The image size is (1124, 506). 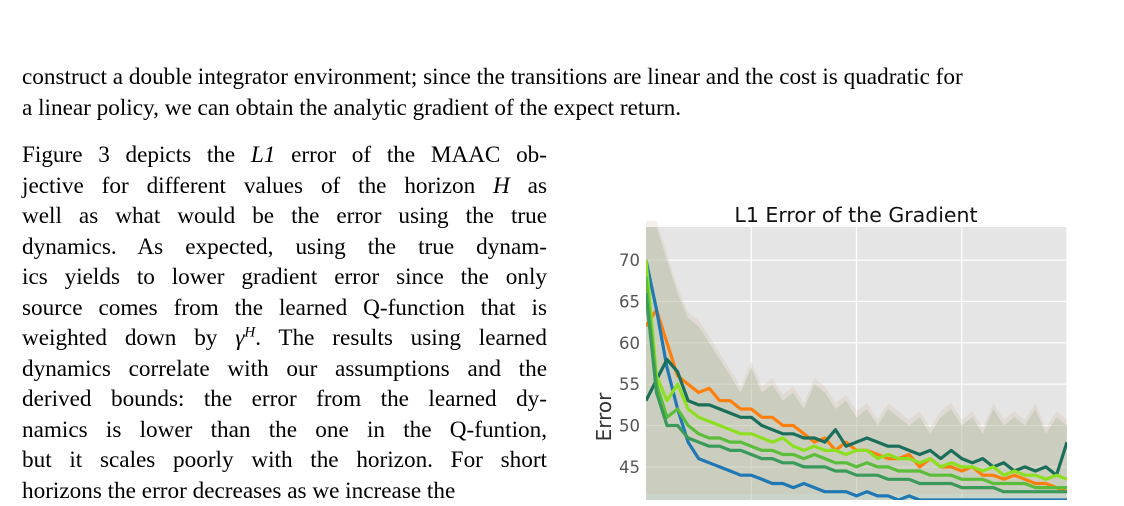 I want to click on y-tick-label: 55, so click(x=629, y=384).